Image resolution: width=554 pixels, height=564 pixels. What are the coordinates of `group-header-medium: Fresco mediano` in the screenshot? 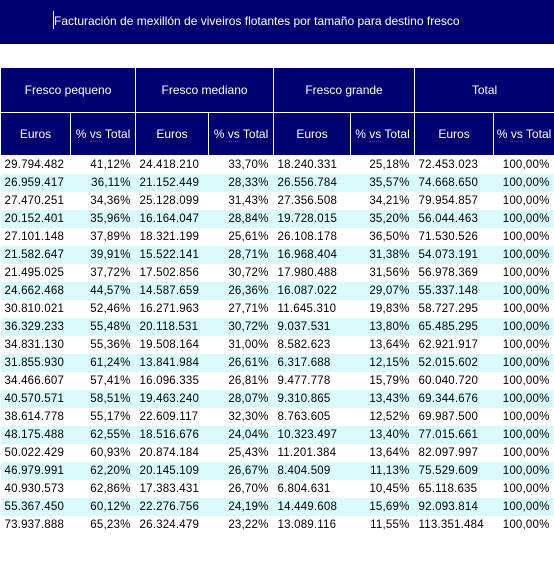 It's located at (205, 90).